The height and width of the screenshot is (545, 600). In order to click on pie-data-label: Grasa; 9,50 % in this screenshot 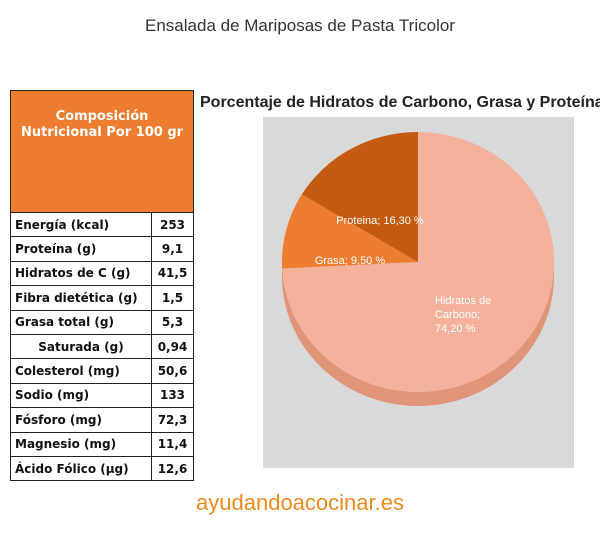, I will do `click(350, 261)`.